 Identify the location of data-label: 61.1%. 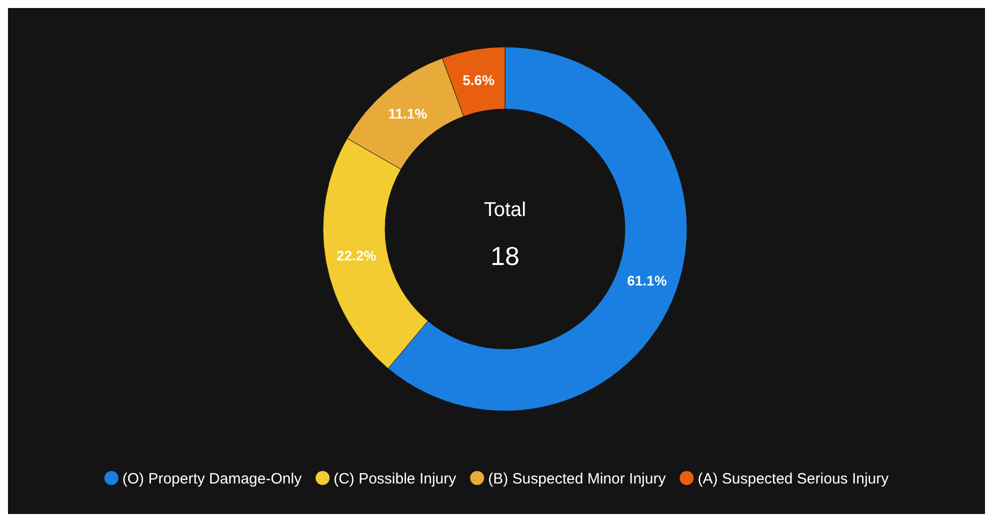
(647, 280).